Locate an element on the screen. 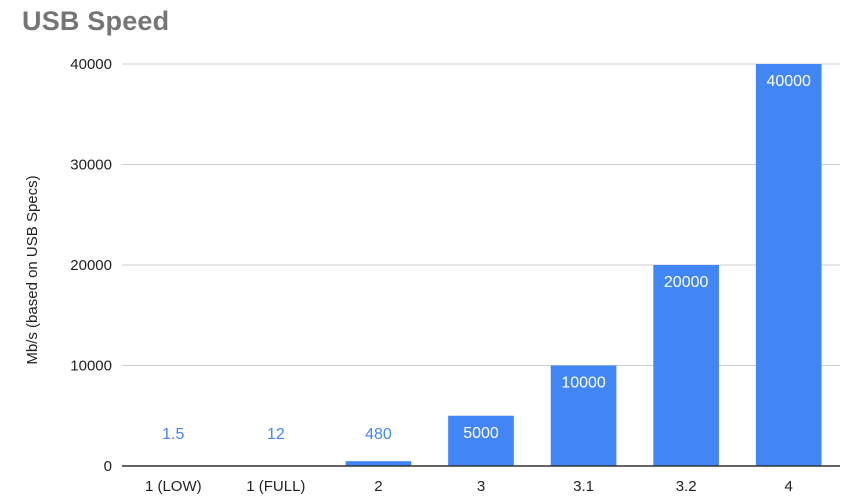 The width and height of the screenshot is (864, 502). y-tick-label: 30000 is located at coordinates (91, 165).